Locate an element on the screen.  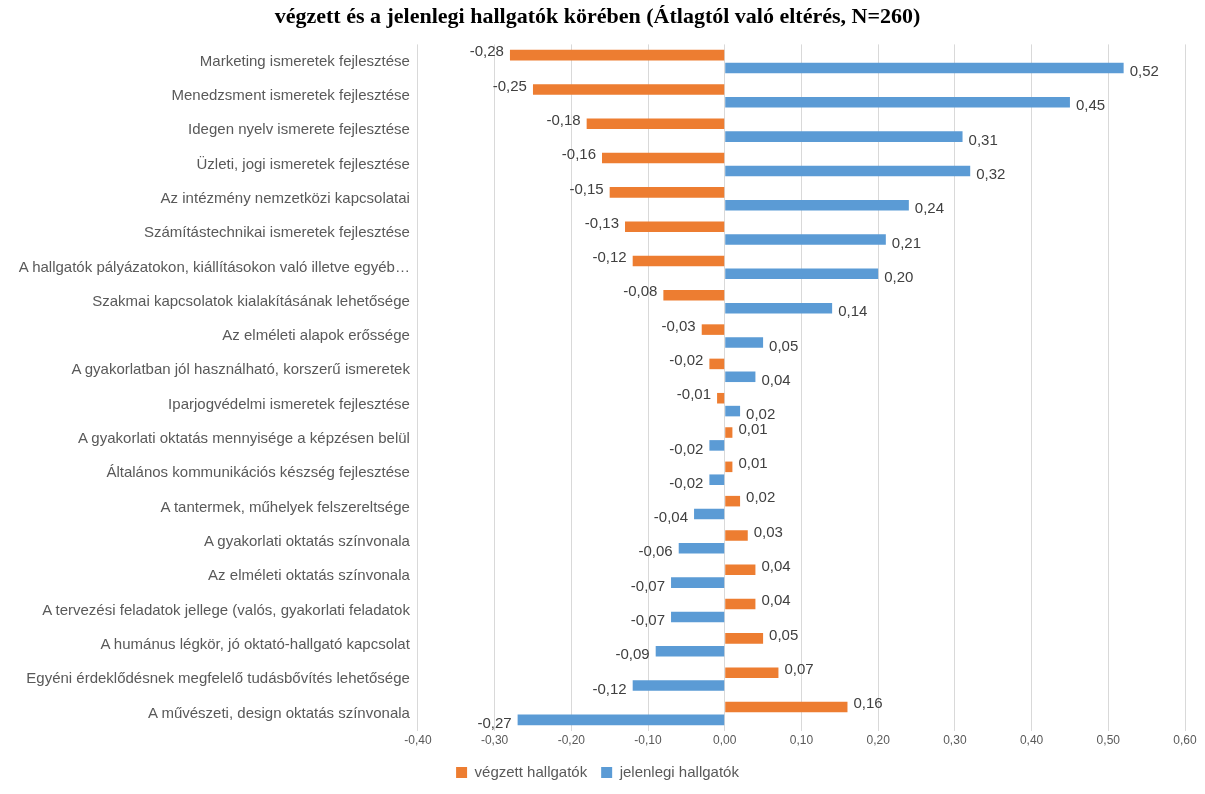
y-tick-label: Szakmai kapcsolatok kialakításának lehetősége is located at coordinates (251, 300).